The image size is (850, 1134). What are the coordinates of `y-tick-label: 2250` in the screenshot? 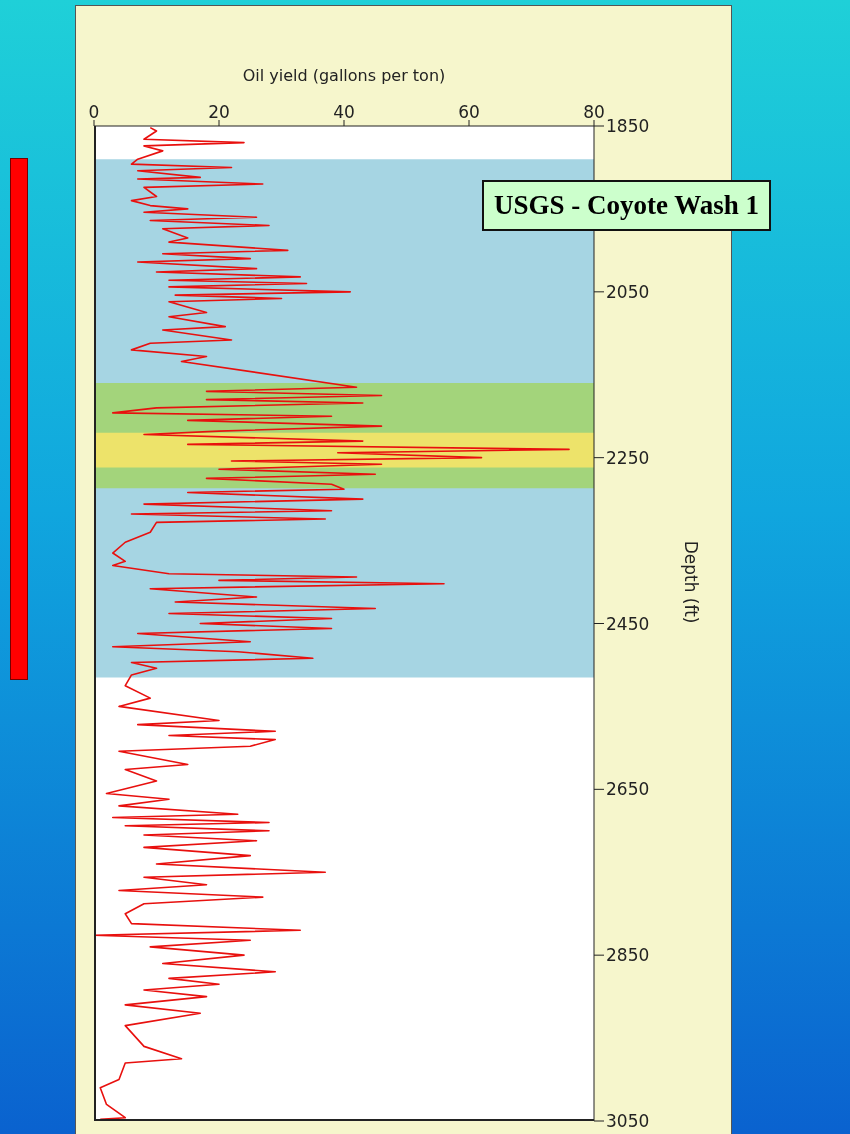 It's located at (628, 457).